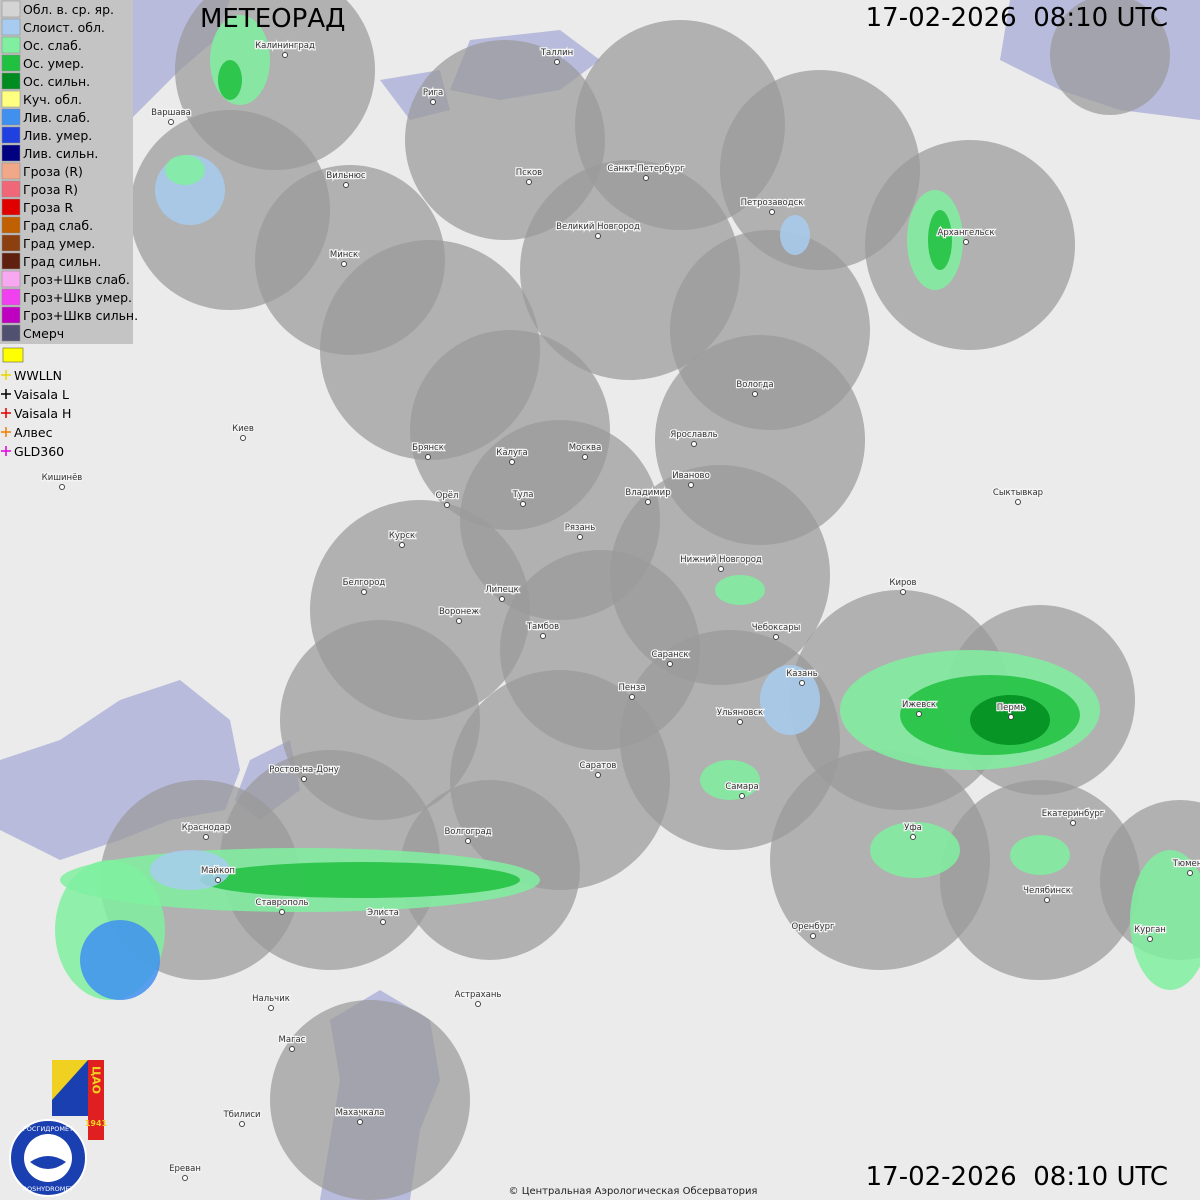 The image size is (1200, 1200). Describe the element at coordinates (57, 135) in the screenshot. I see `legend-label: Лив. умер.` at that location.